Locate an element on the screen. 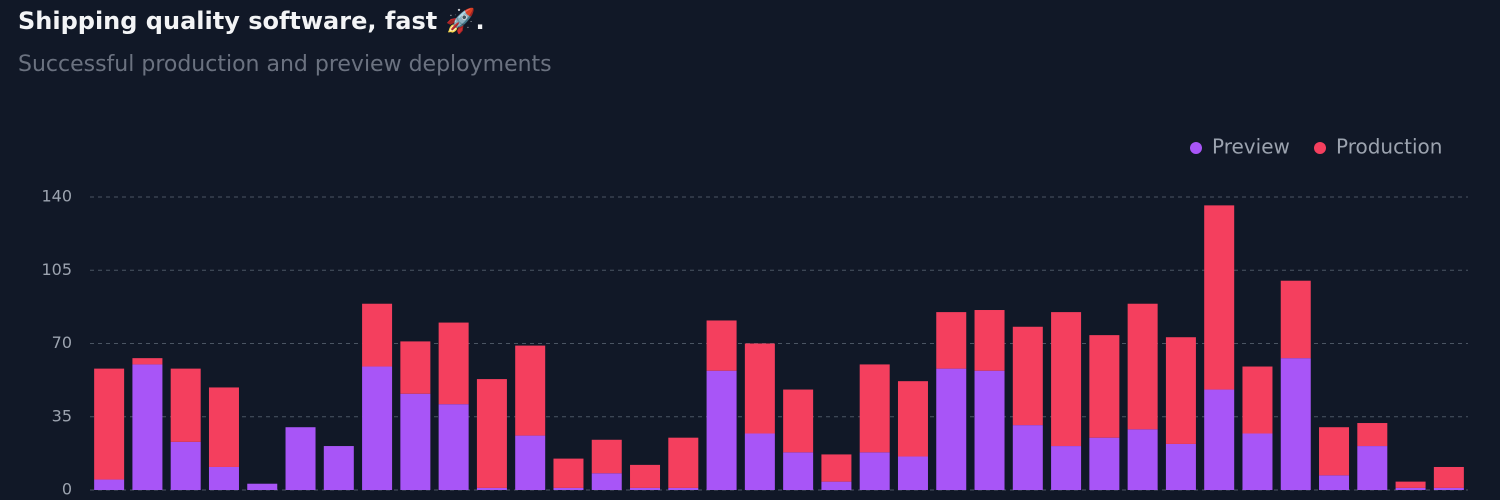 The height and width of the screenshot is (500, 1500). chart-title: Shipping quality software, fast 🚀. is located at coordinates (251, 21).